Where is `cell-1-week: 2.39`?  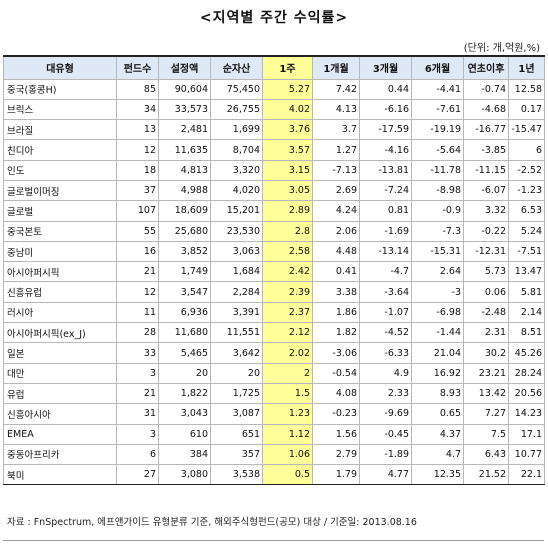
cell-1-week: 2.39 is located at coordinates (287, 292).